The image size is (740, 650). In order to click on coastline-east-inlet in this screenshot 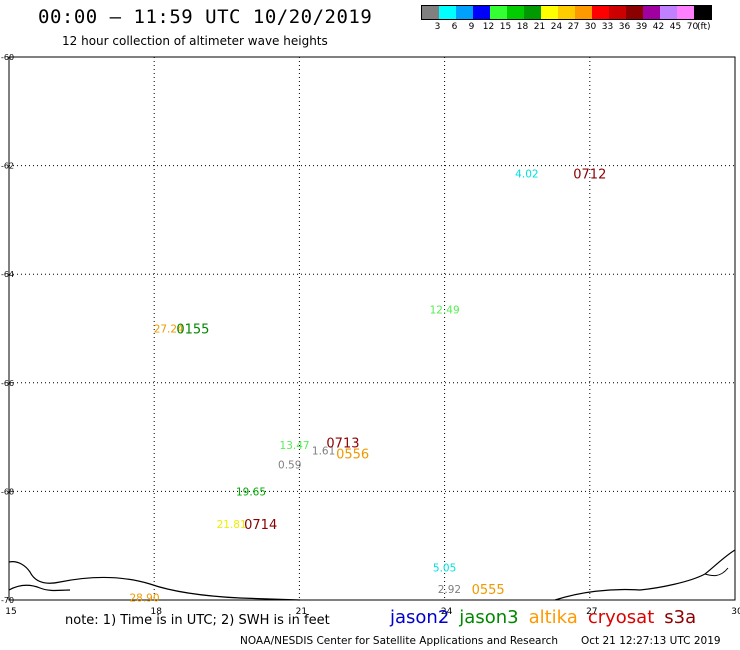, I will do `click(716, 572)`.